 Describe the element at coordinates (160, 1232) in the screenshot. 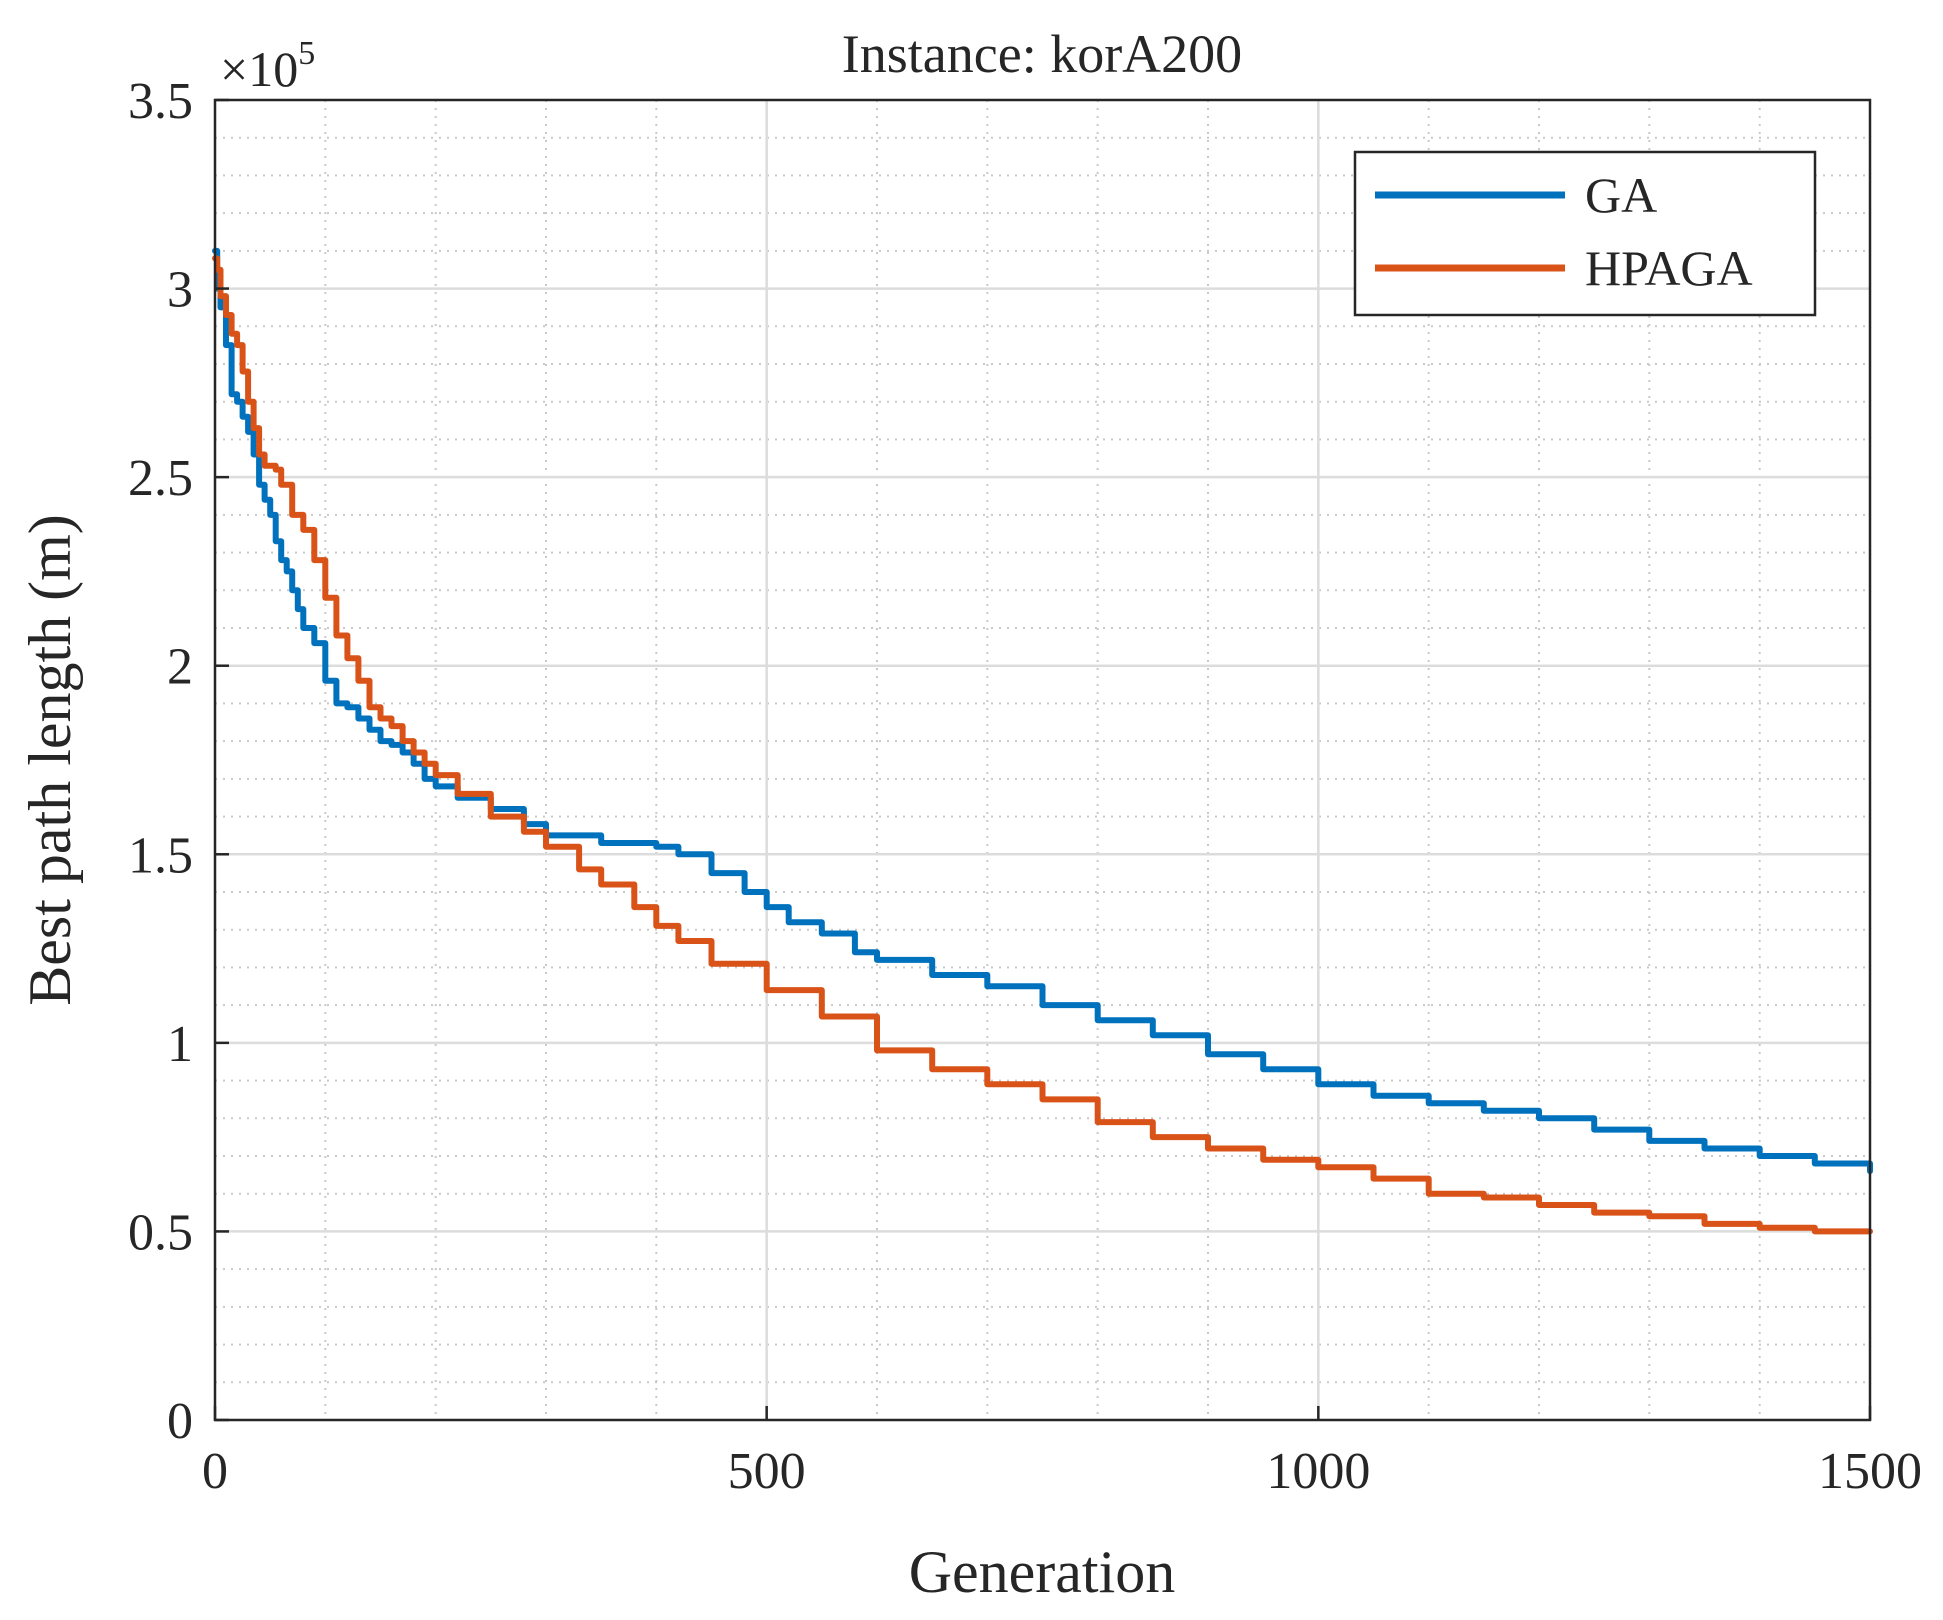

I see `y-tick-label: 0.5` at that location.